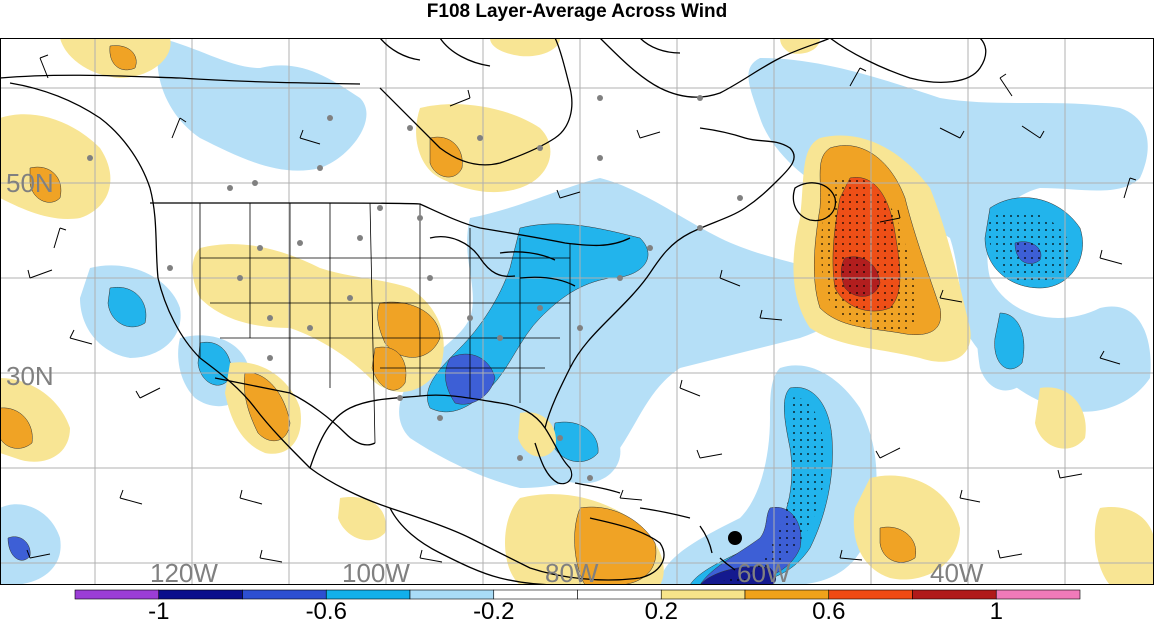  Describe the element at coordinates (957, 571) in the screenshot. I see `lon-label-40w: 40W` at that location.